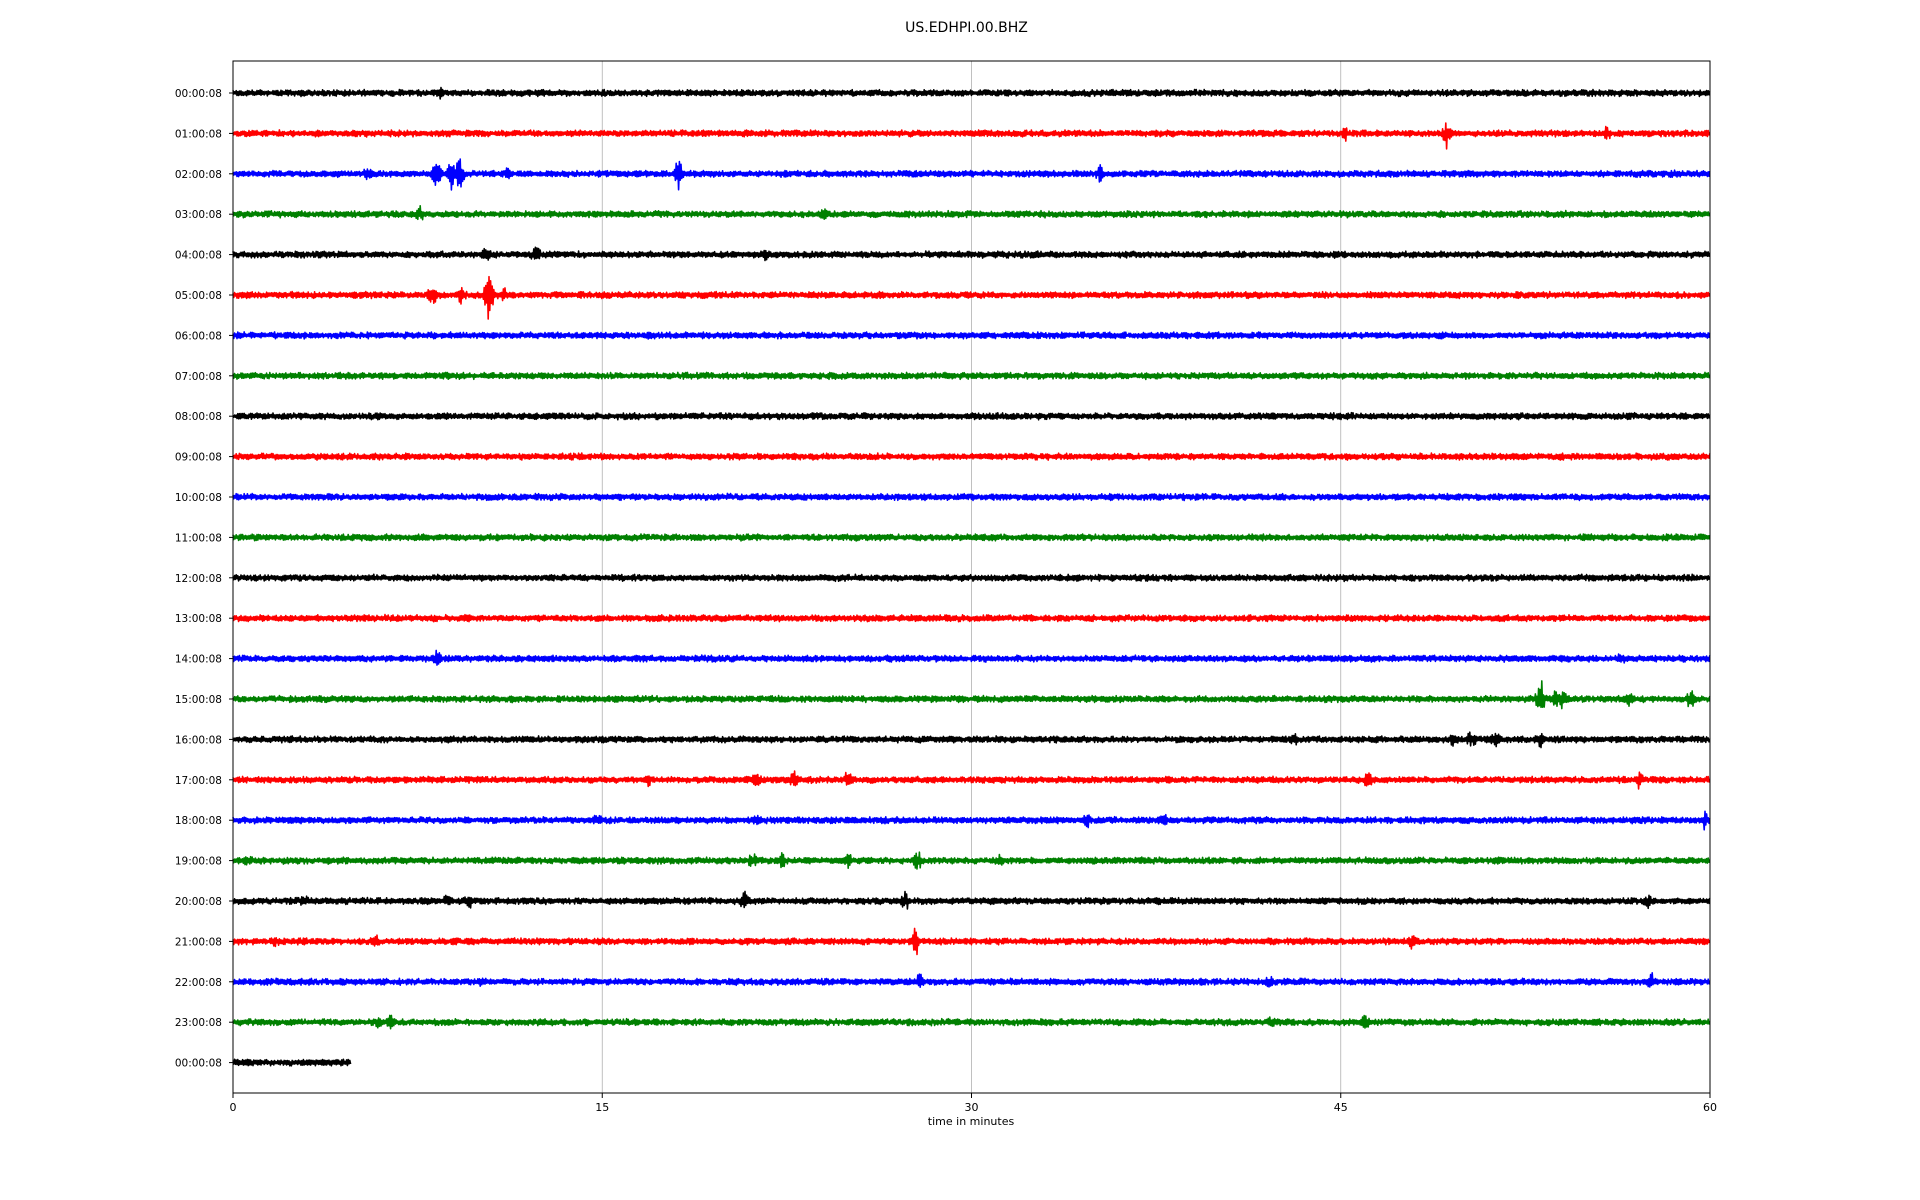 The height and width of the screenshot is (1200, 1920). Describe the element at coordinates (198, 175) in the screenshot. I see `row-time-label: 02:00:08` at that location.